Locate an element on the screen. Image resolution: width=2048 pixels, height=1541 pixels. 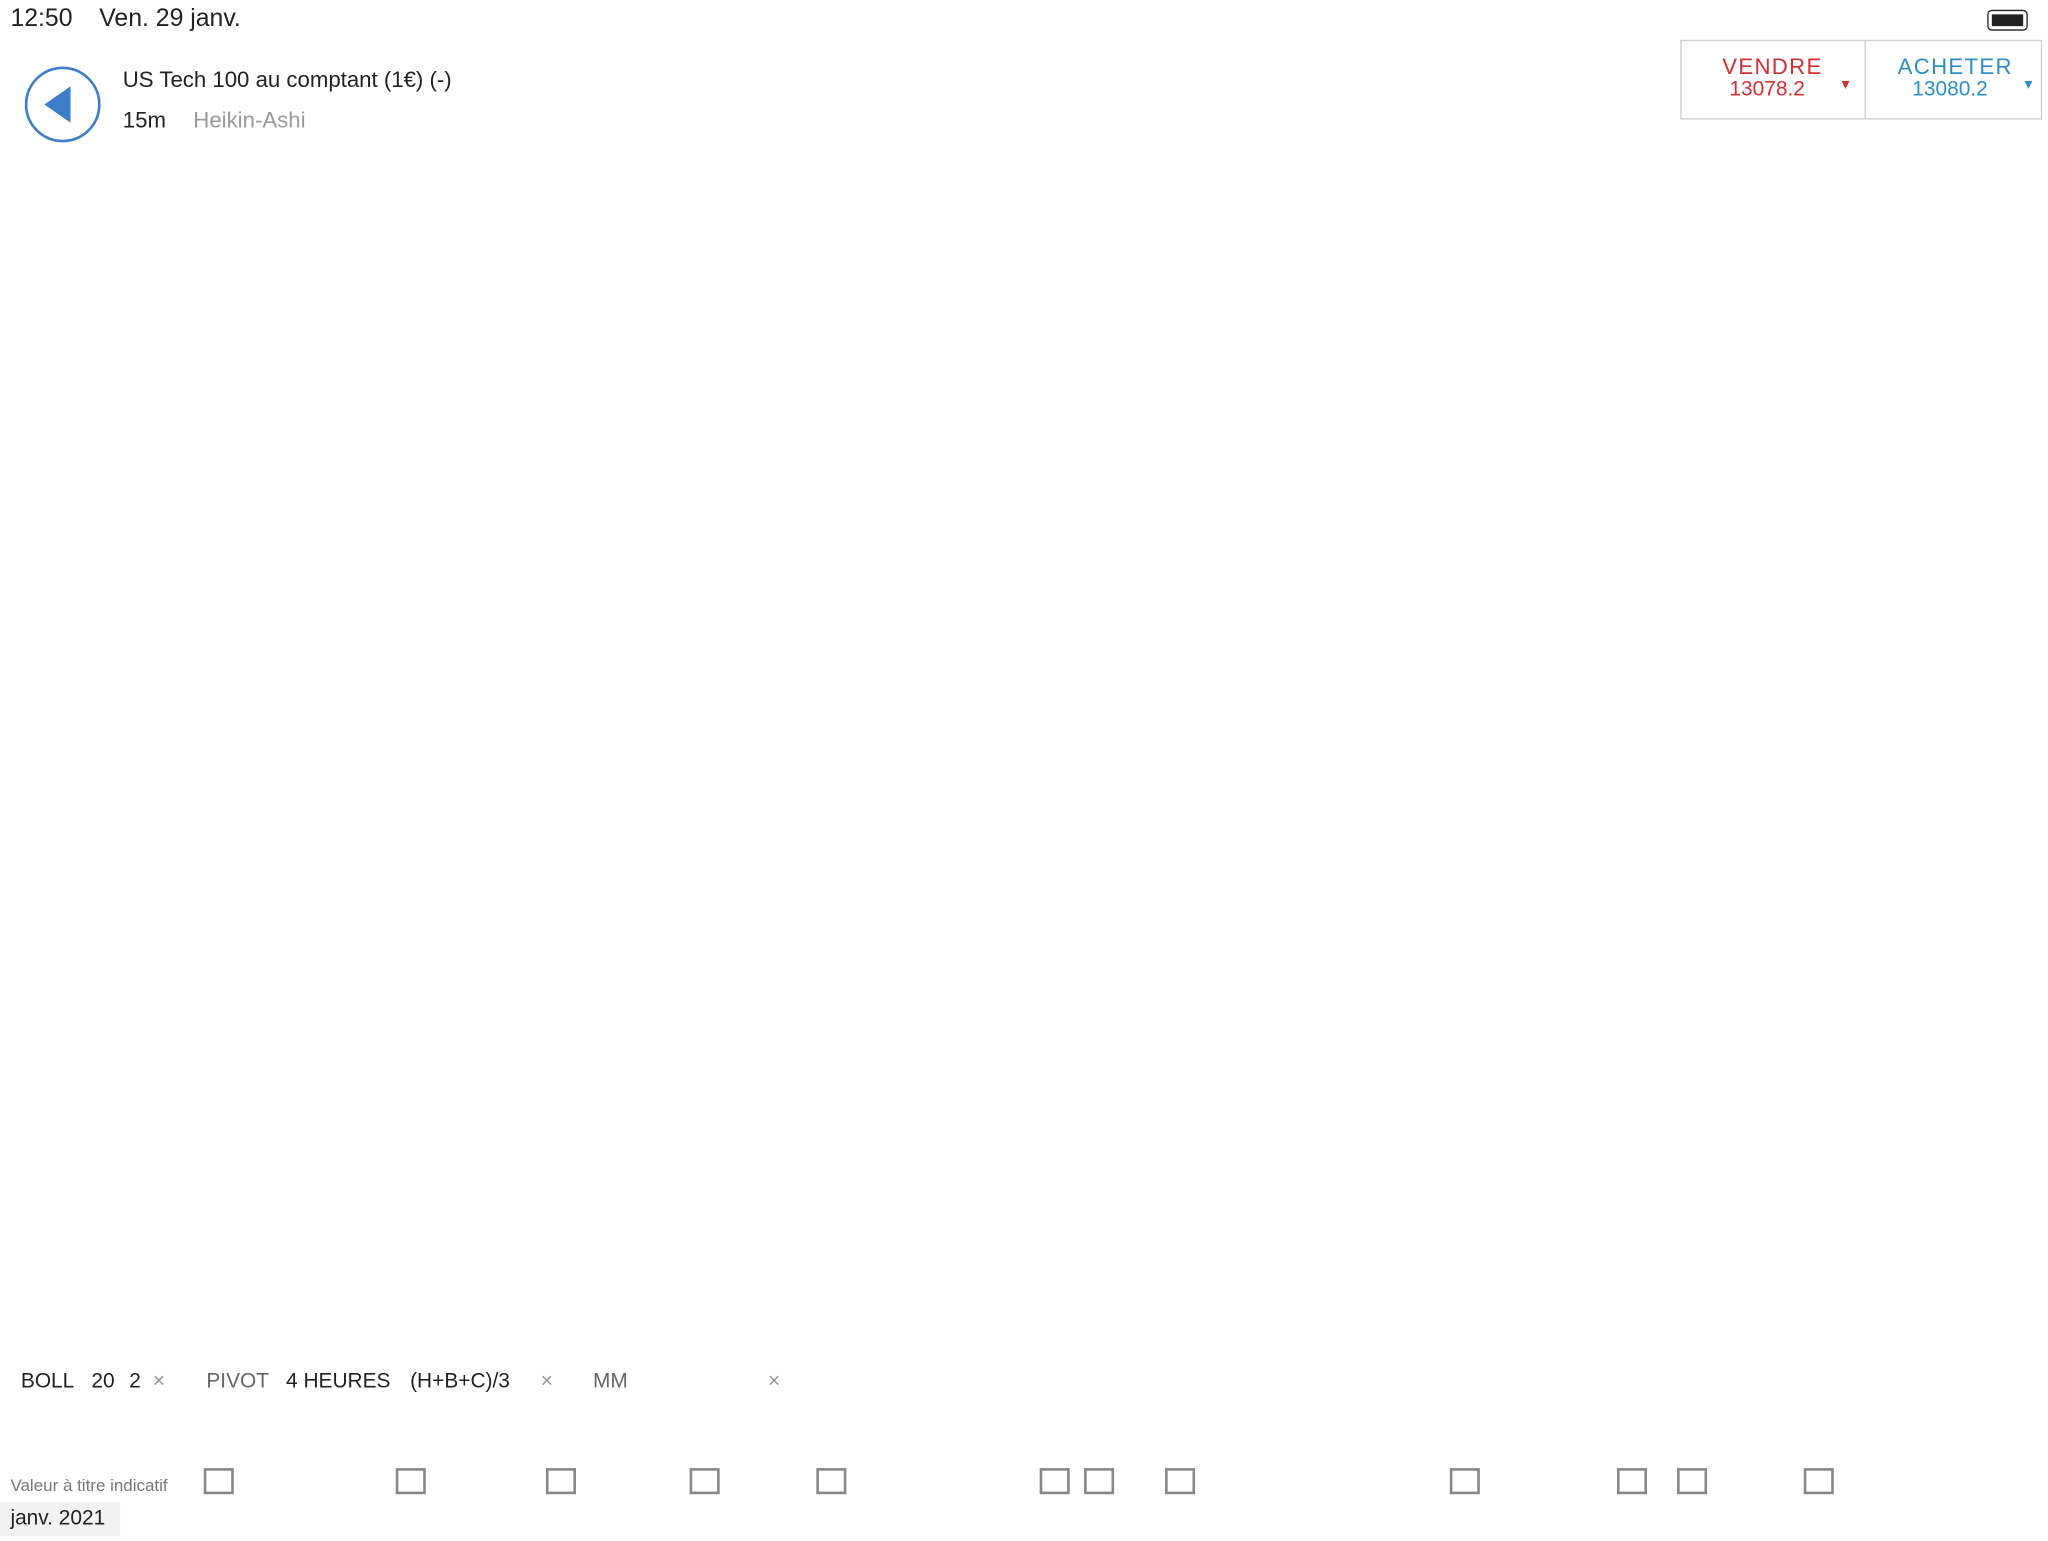
legend-bg is located at coordinates (418, 1414).